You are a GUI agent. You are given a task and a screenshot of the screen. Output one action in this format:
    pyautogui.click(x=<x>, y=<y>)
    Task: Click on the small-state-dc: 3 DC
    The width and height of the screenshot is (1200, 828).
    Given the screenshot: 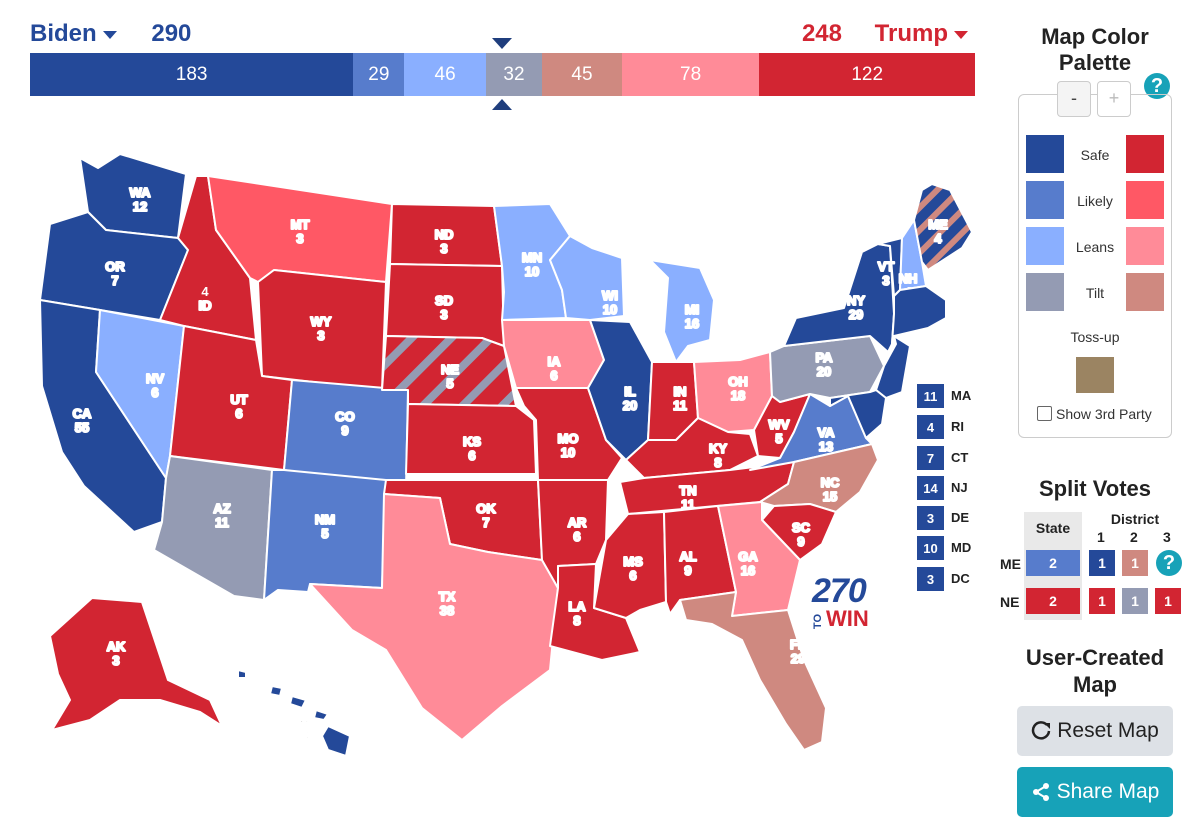 What is the action you would take?
    pyautogui.click(x=952, y=579)
    